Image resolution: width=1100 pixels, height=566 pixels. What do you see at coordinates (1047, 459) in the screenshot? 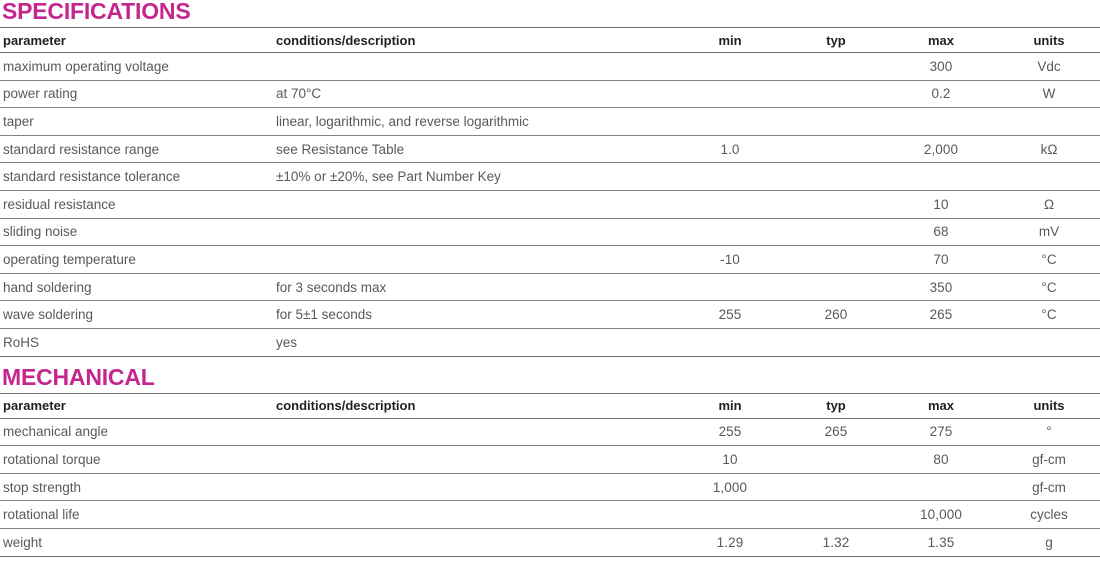
I see `cell-units: gf-cm` at bounding box center [1047, 459].